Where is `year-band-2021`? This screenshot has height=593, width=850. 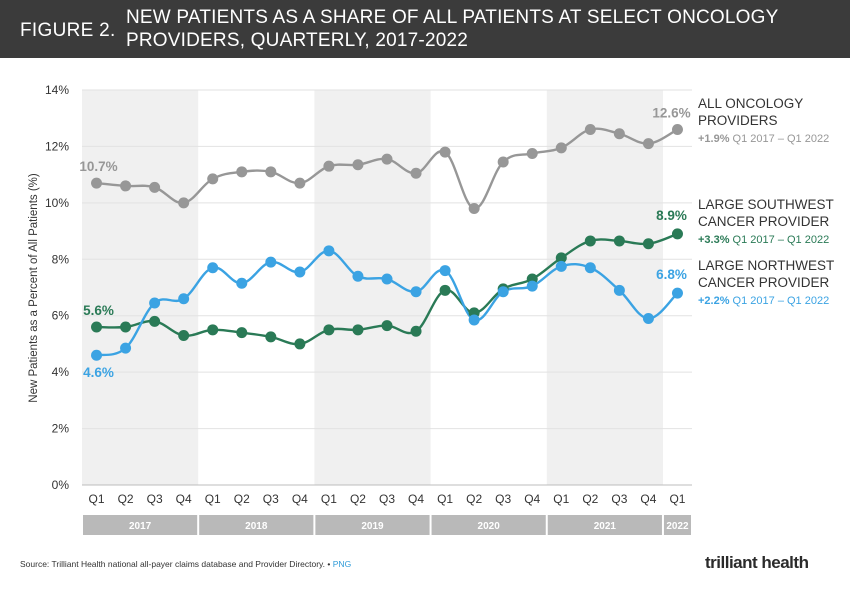
year-band-2021 is located at coordinates (604, 287).